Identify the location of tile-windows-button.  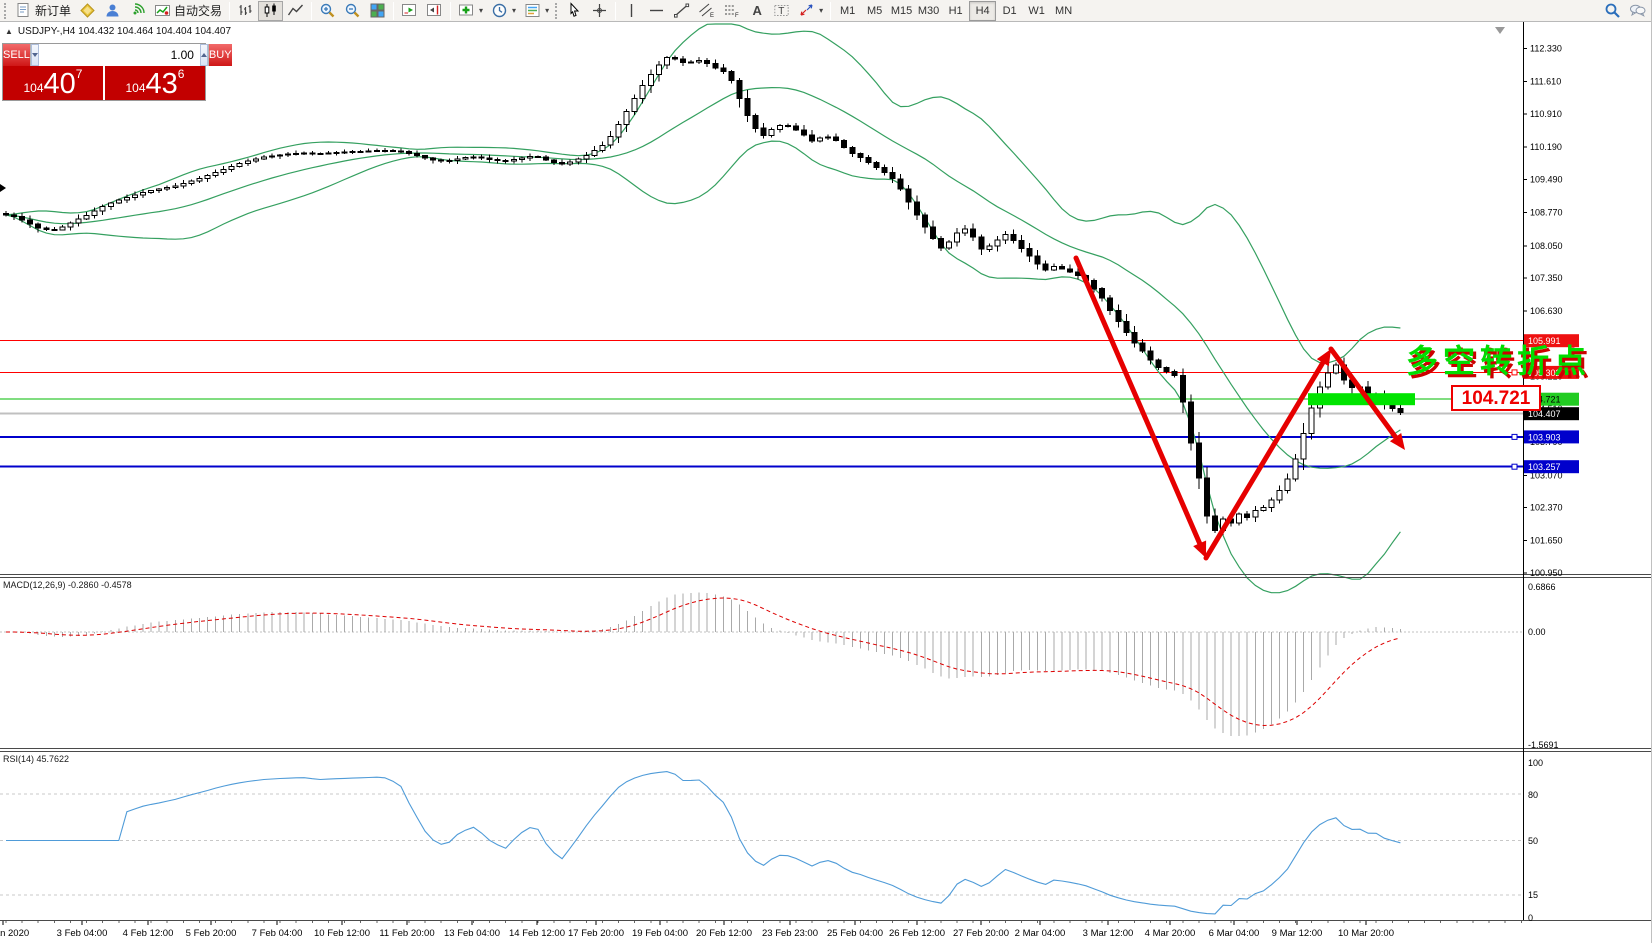
(377, 11).